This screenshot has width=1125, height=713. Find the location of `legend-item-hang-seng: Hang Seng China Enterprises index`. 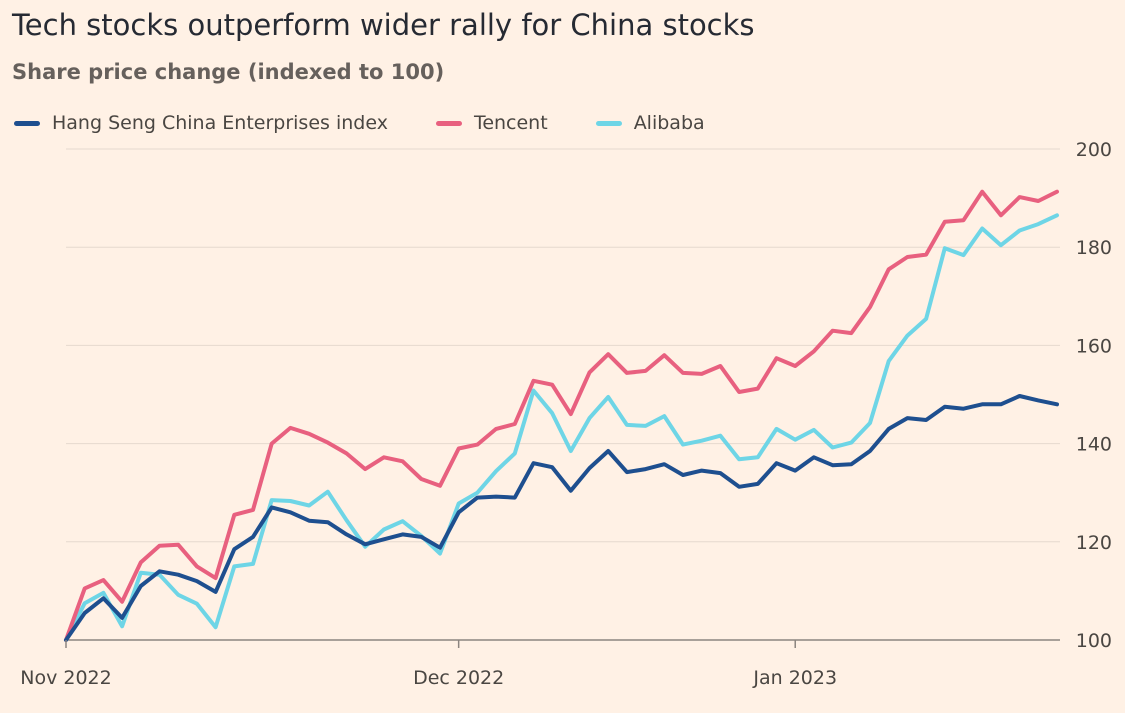

legend-item-hang-seng: Hang Seng China Enterprises index is located at coordinates (201, 123).